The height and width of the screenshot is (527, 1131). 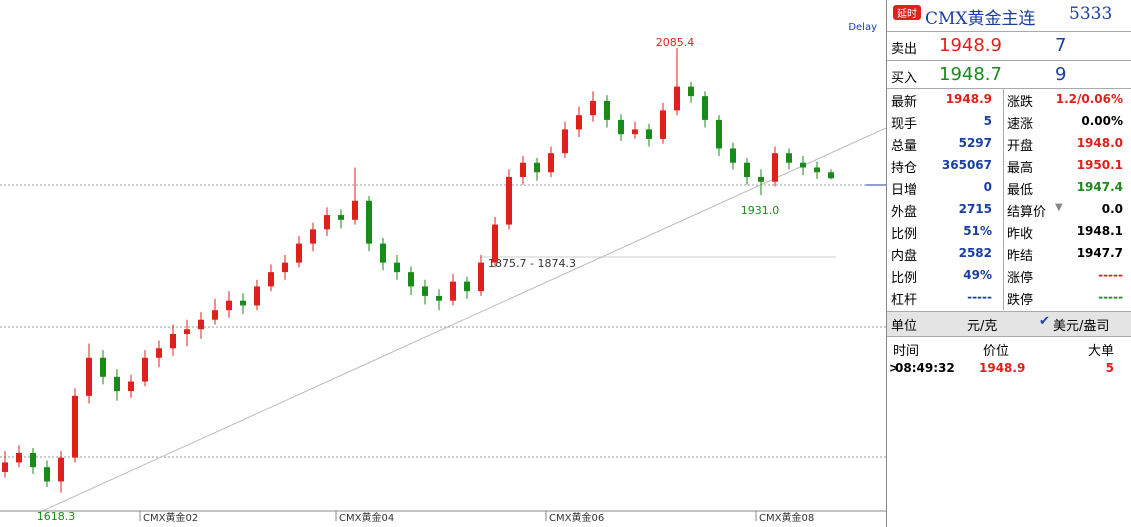 What do you see at coordinates (862, 27) in the screenshot?
I see `delay-label: Delay` at bounding box center [862, 27].